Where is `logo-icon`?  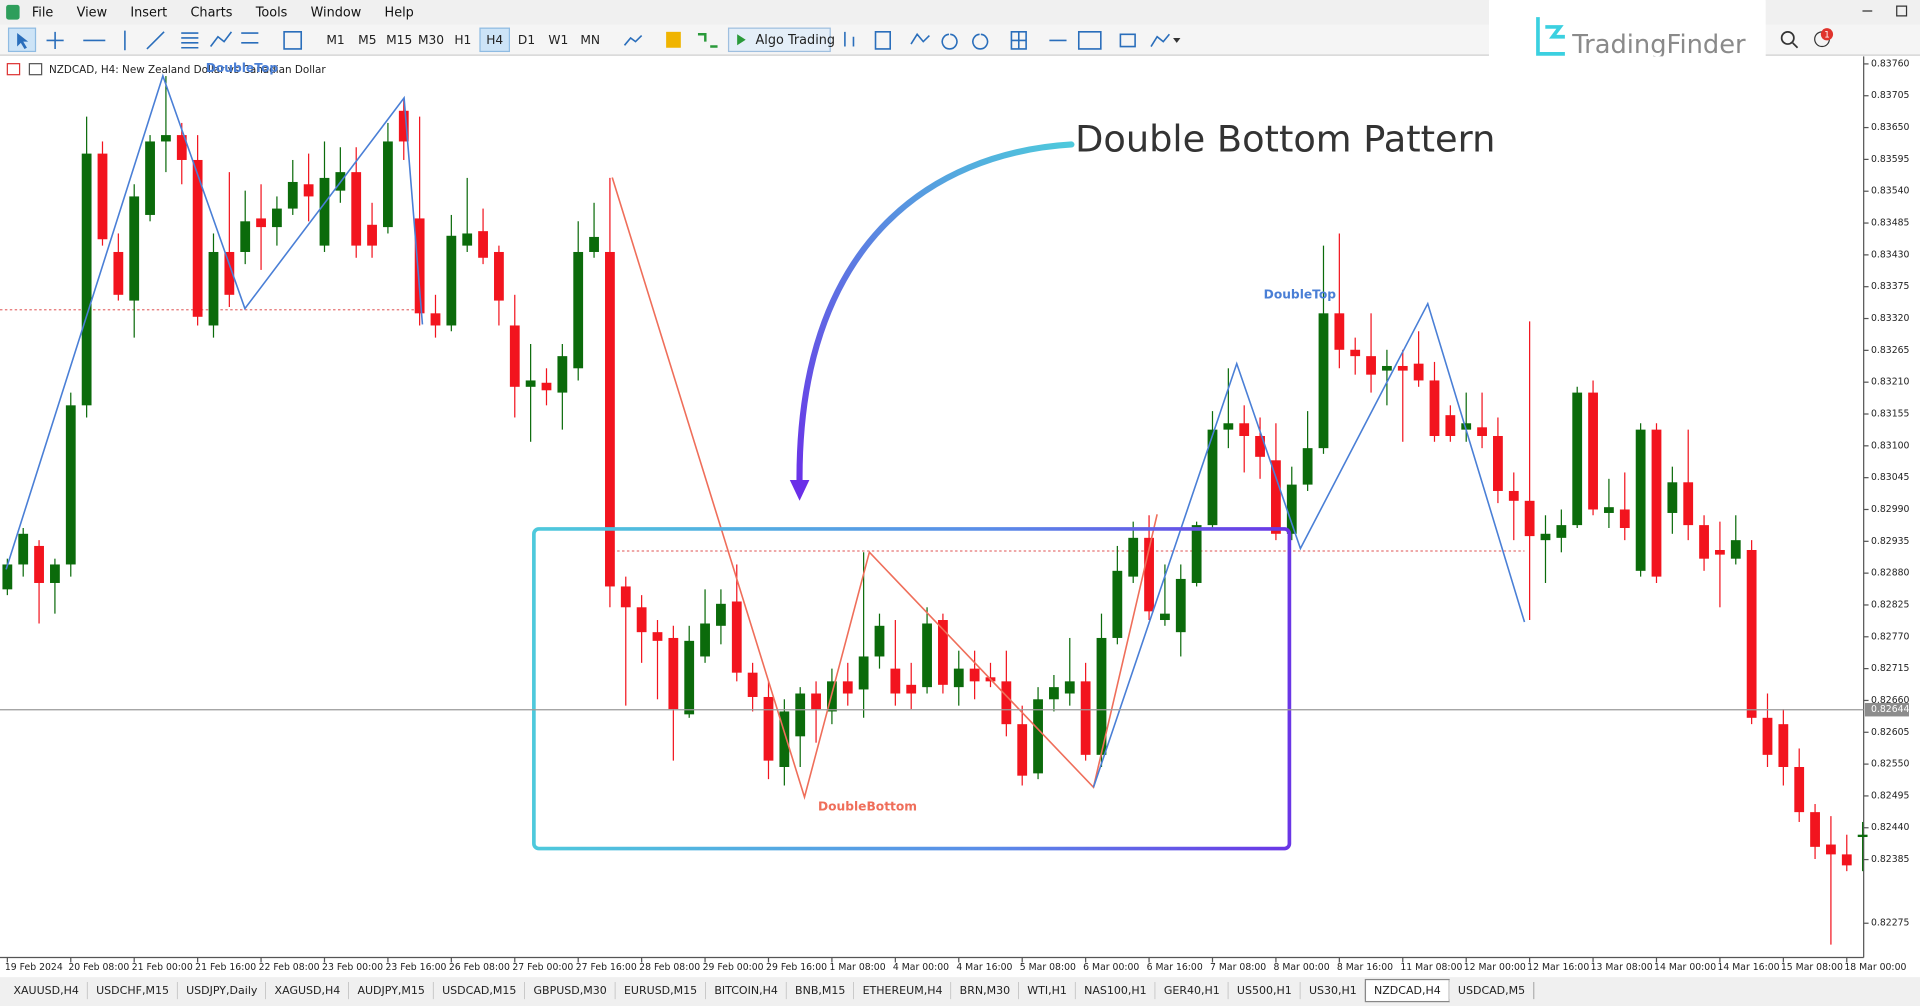
logo-icon is located at coordinates (1550, 36).